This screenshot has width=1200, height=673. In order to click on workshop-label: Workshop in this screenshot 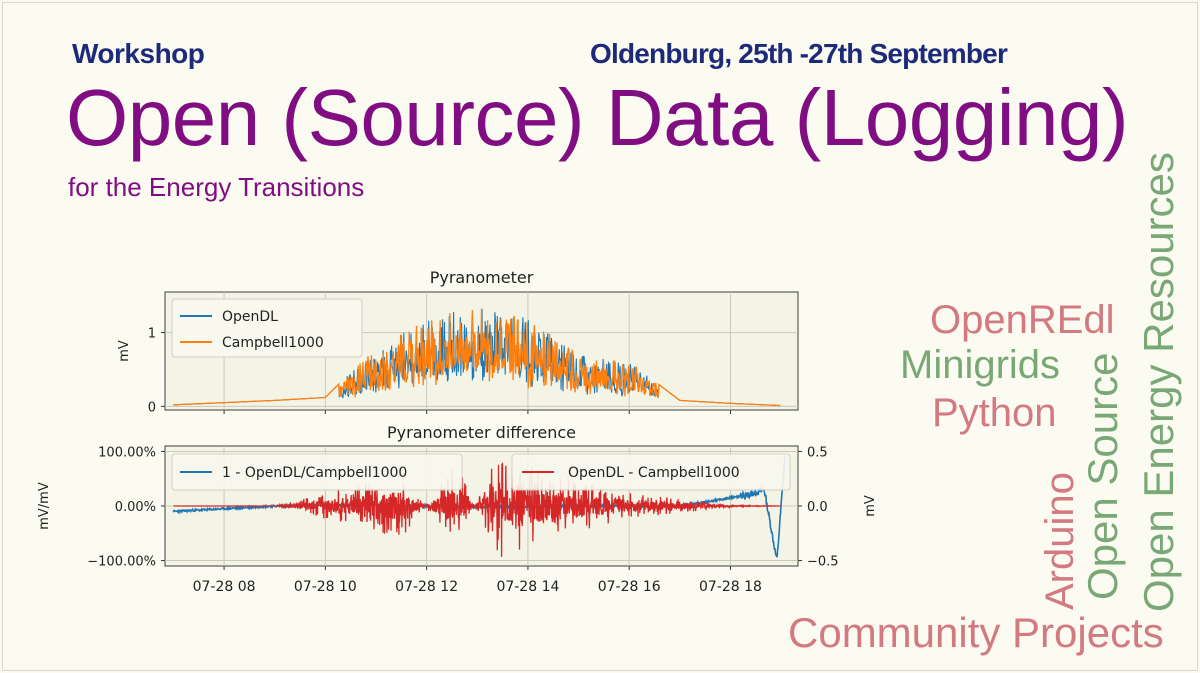, I will do `click(138, 53)`.